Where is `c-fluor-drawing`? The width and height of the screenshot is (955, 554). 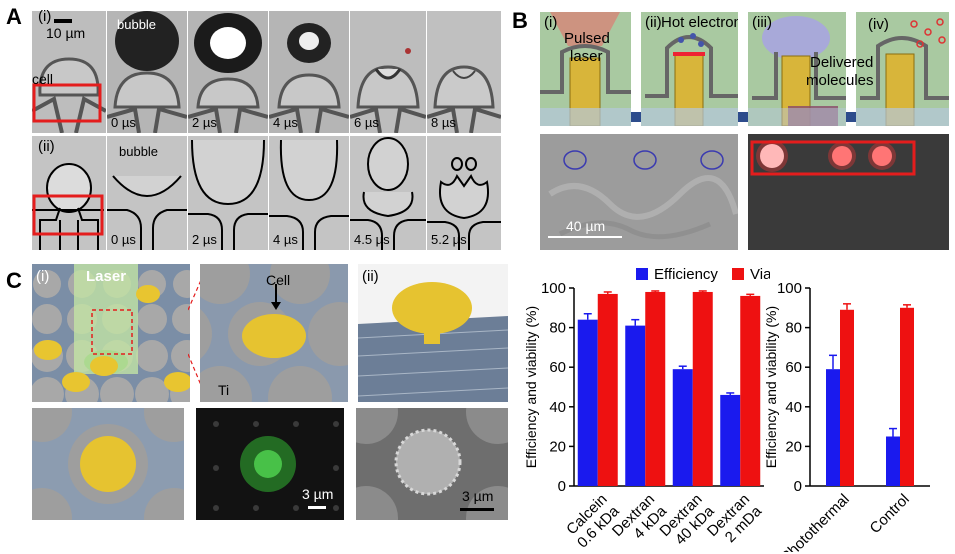
c-fluor-drawing is located at coordinates (270, 464).